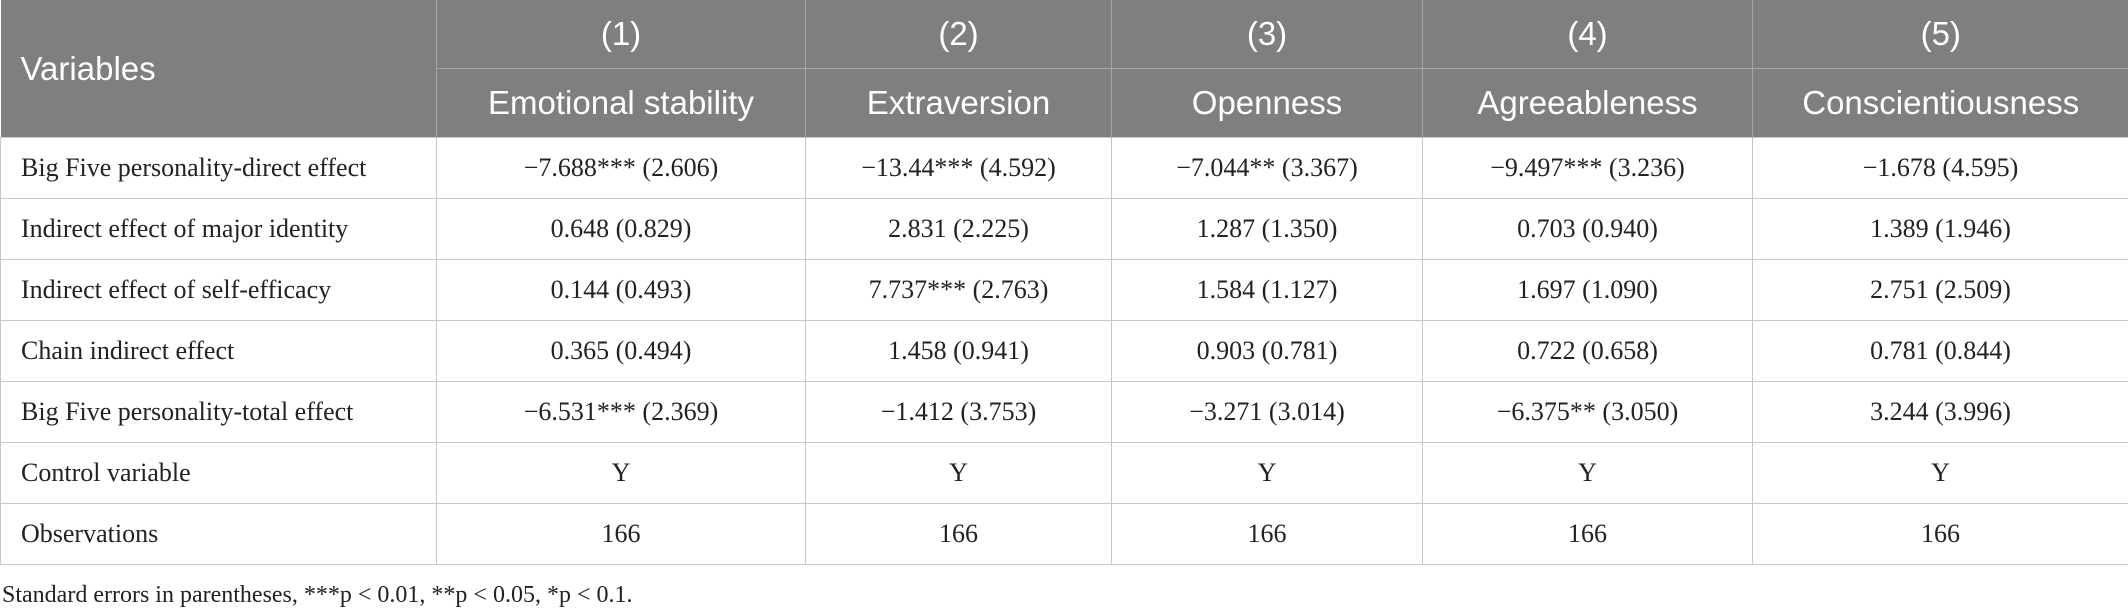 This screenshot has height=614, width=2128. I want to click on table-cell: 2.831 (2.225), so click(958, 229).